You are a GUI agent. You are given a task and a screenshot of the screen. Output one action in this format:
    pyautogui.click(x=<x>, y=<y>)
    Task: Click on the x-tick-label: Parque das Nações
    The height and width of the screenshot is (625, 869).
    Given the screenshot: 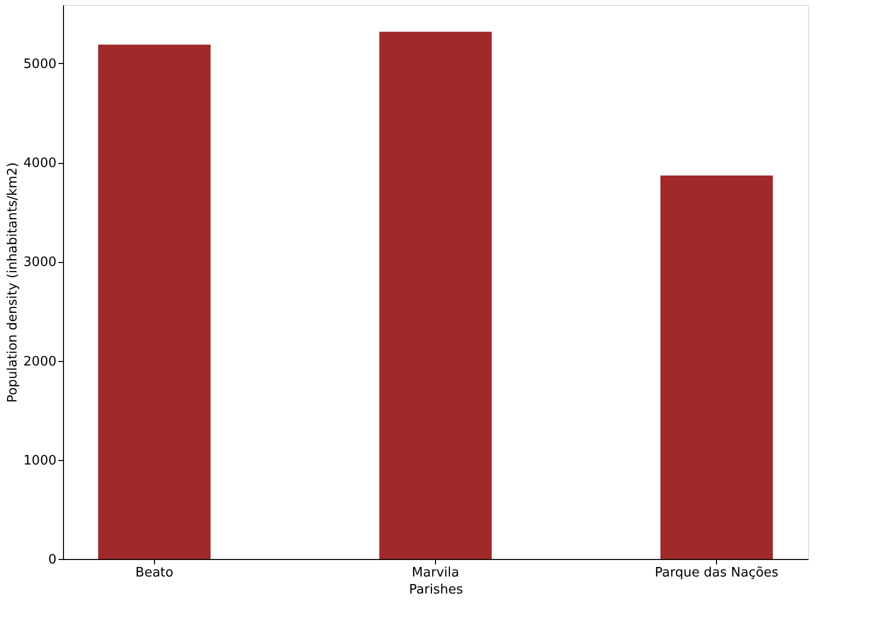 What is the action you would take?
    pyautogui.click(x=716, y=573)
    